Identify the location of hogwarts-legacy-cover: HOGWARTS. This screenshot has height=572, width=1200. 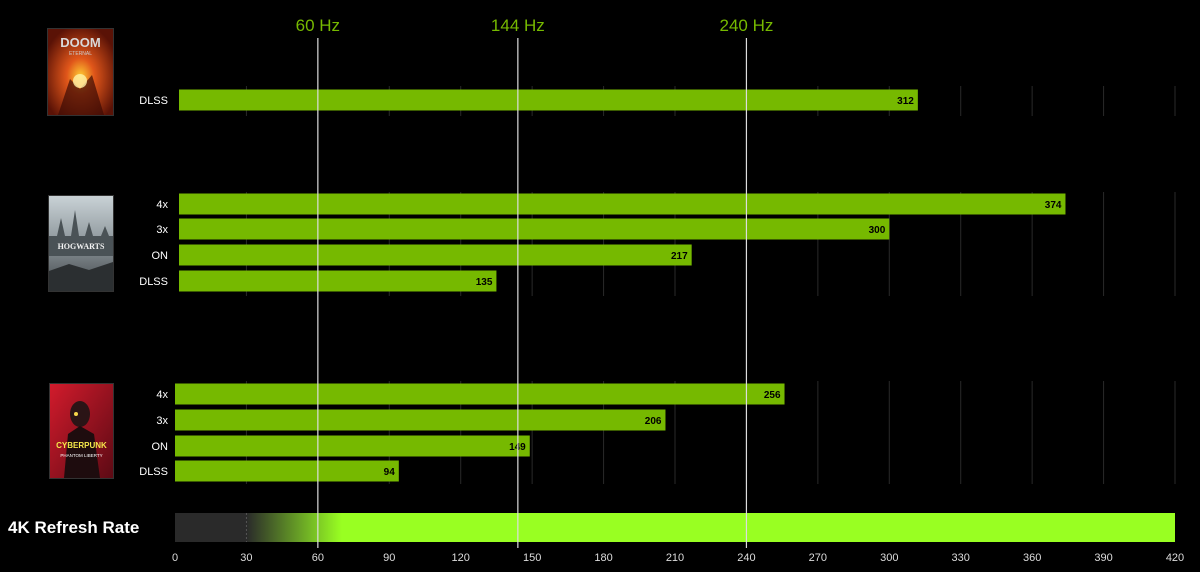
(81, 243).